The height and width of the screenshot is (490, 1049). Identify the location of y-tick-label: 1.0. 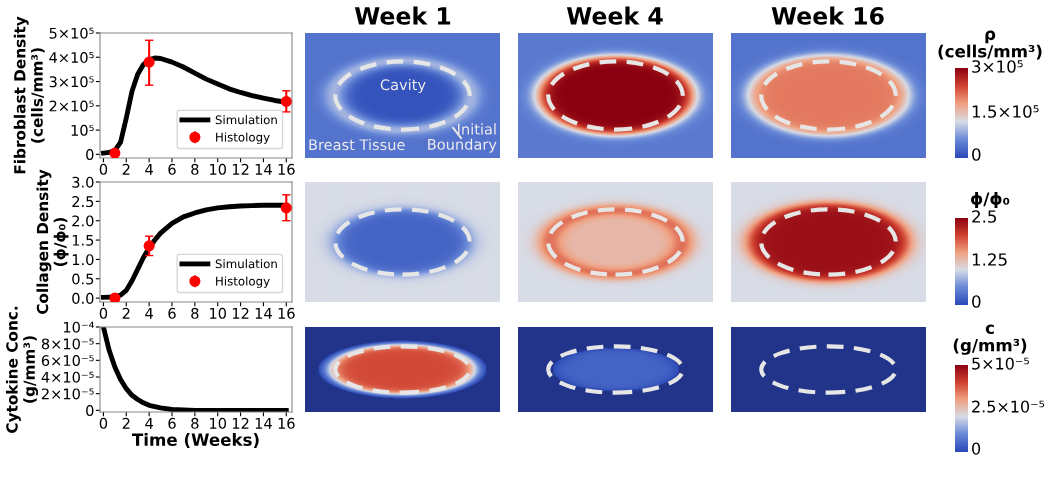
(83, 260).